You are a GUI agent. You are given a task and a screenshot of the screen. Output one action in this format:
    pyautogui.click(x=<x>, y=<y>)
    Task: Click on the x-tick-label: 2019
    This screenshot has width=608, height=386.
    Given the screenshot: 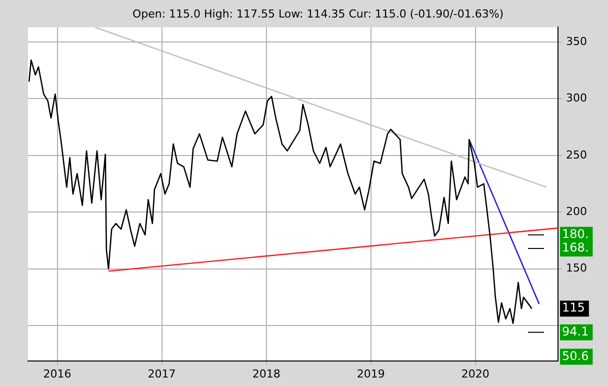 What is the action you would take?
    pyautogui.click(x=370, y=373)
    